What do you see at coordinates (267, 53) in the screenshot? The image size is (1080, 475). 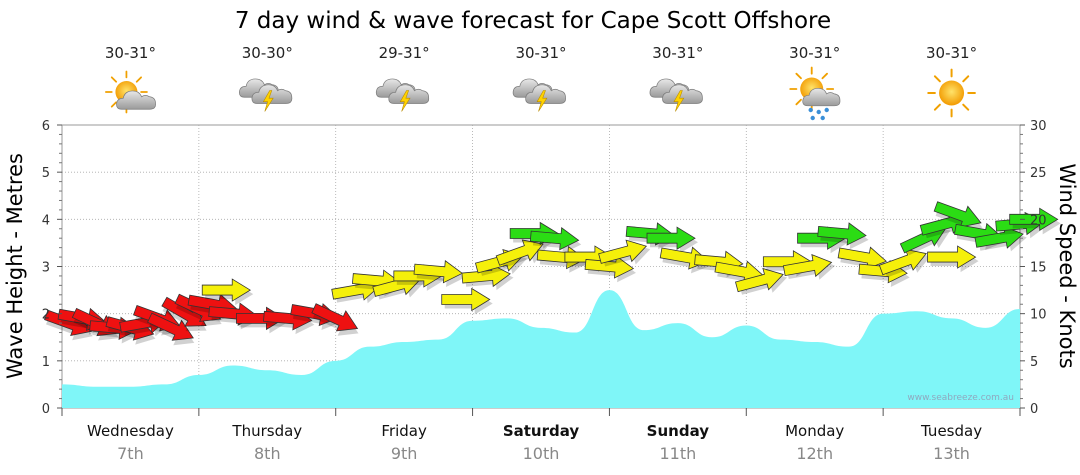 I see `temperature-label: 30-30°` at bounding box center [267, 53].